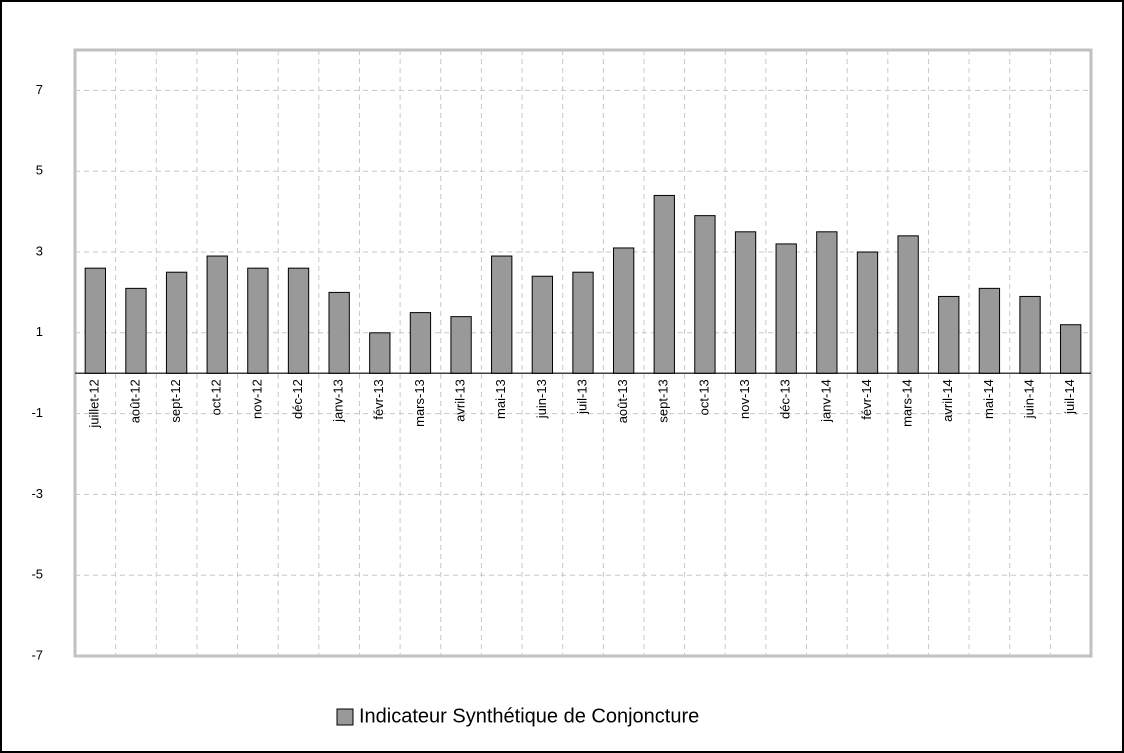  What do you see at coordinates (825, 401) in the screenshot?
I see `x-tick-label: janv-14` at bounding box center [825, 401].